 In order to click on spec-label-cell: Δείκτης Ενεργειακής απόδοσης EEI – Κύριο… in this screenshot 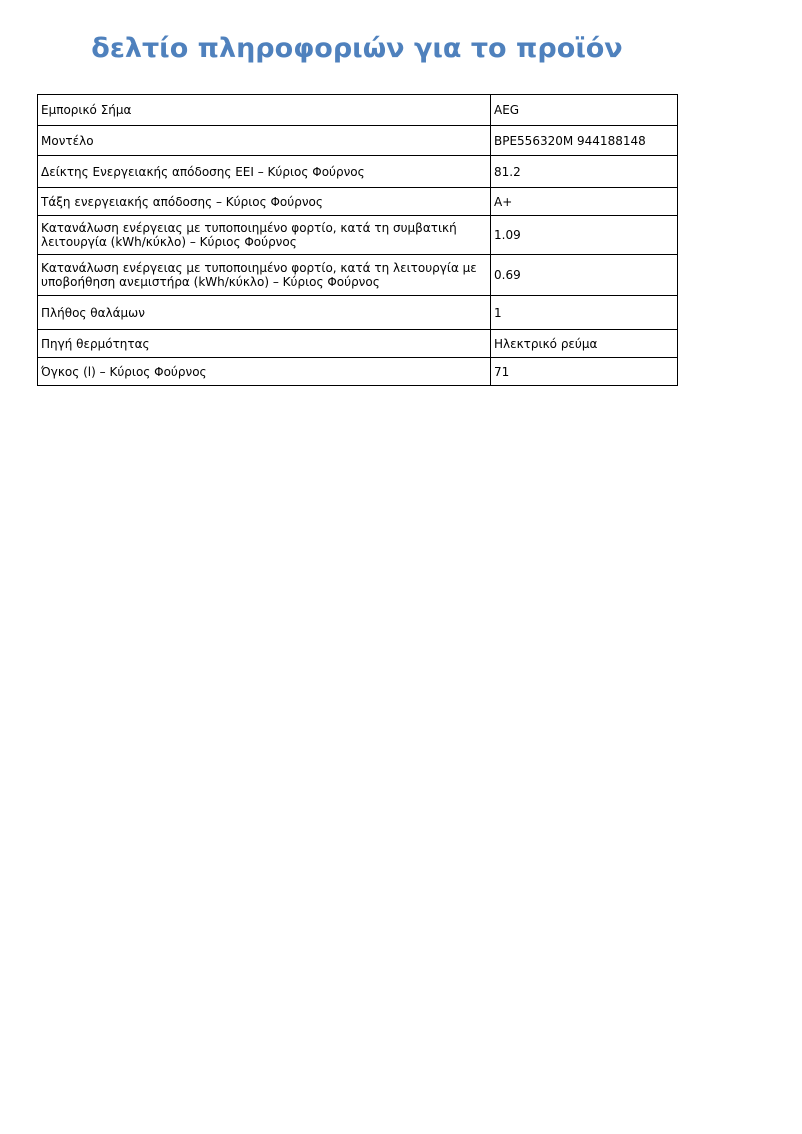, I will do `click(264, 171)`.